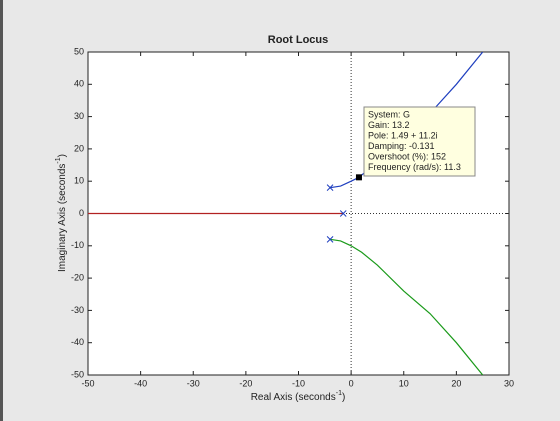 The height and width of the screenshot is (421, 560). What do you see at coordinates (79, 51) in the screenshot?
I see `y-tick-label: 50` at bounding box center [79, 51].